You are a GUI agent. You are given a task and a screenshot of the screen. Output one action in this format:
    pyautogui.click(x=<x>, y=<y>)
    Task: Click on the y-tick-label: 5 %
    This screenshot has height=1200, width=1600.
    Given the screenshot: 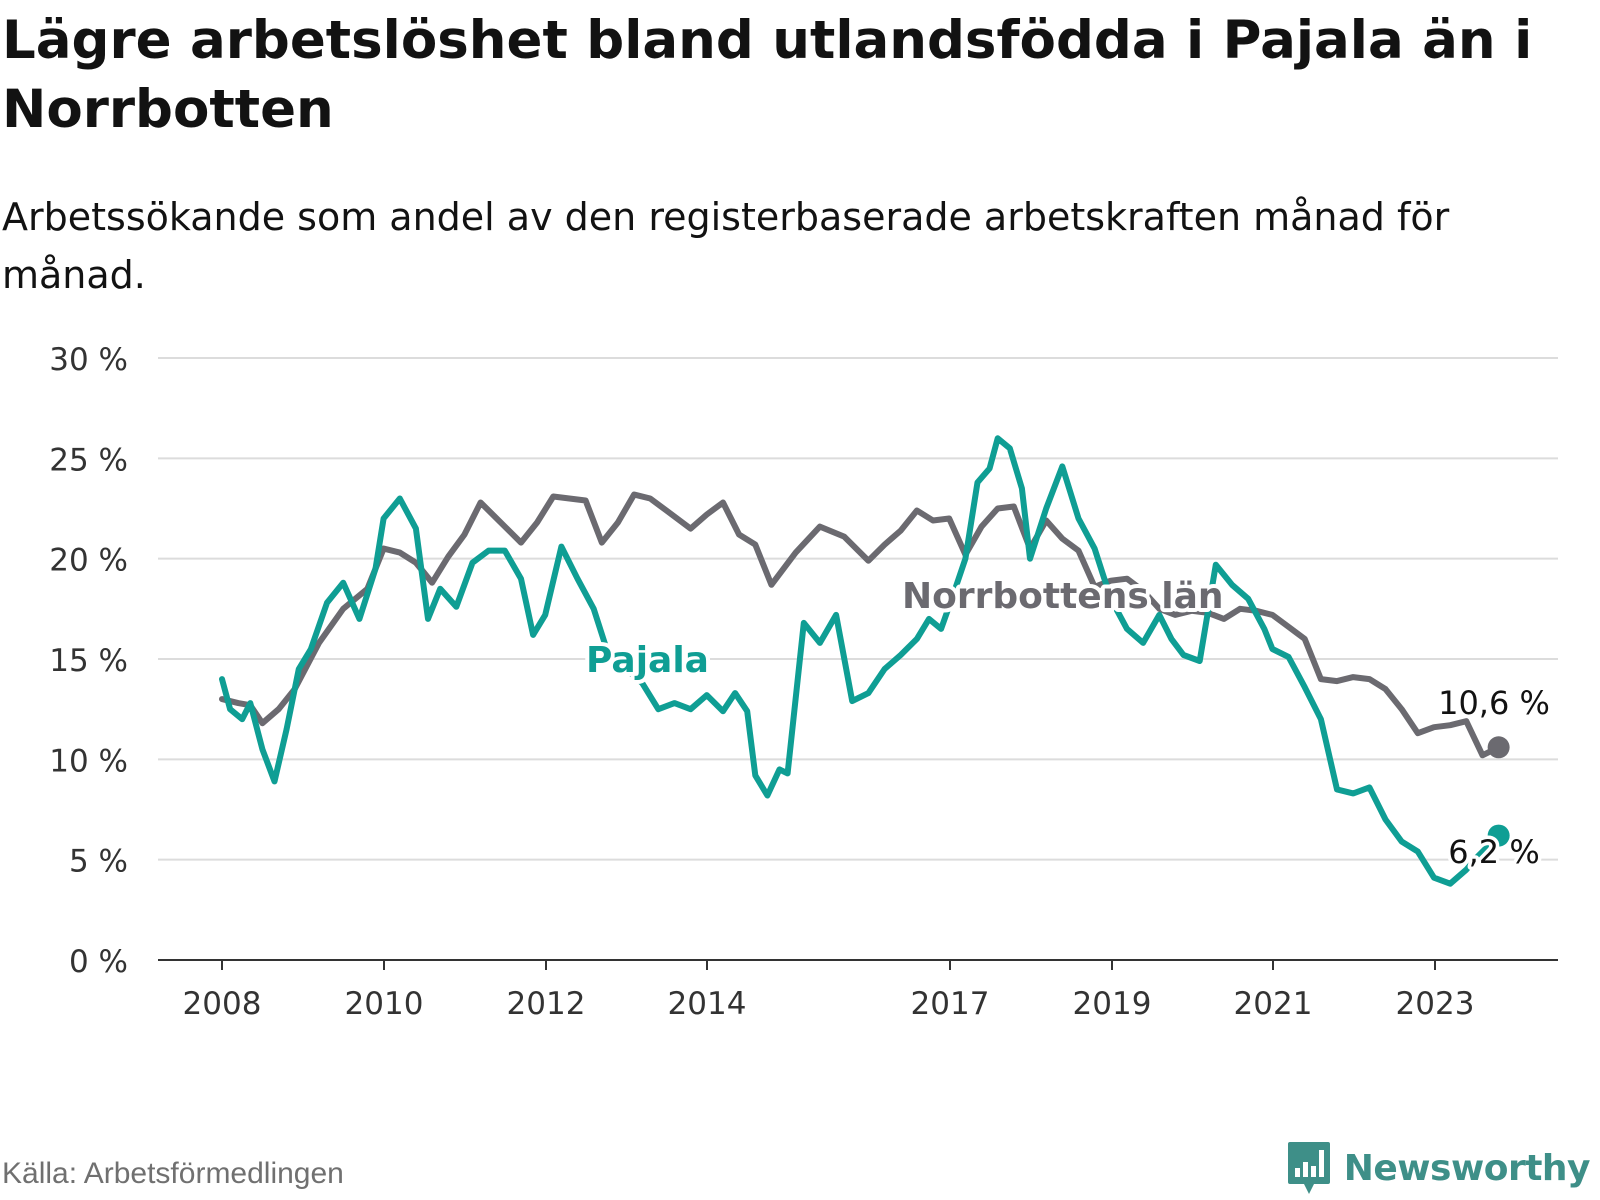 What is the action you would take?
    pyautogui.click(x=98, y=862)
    